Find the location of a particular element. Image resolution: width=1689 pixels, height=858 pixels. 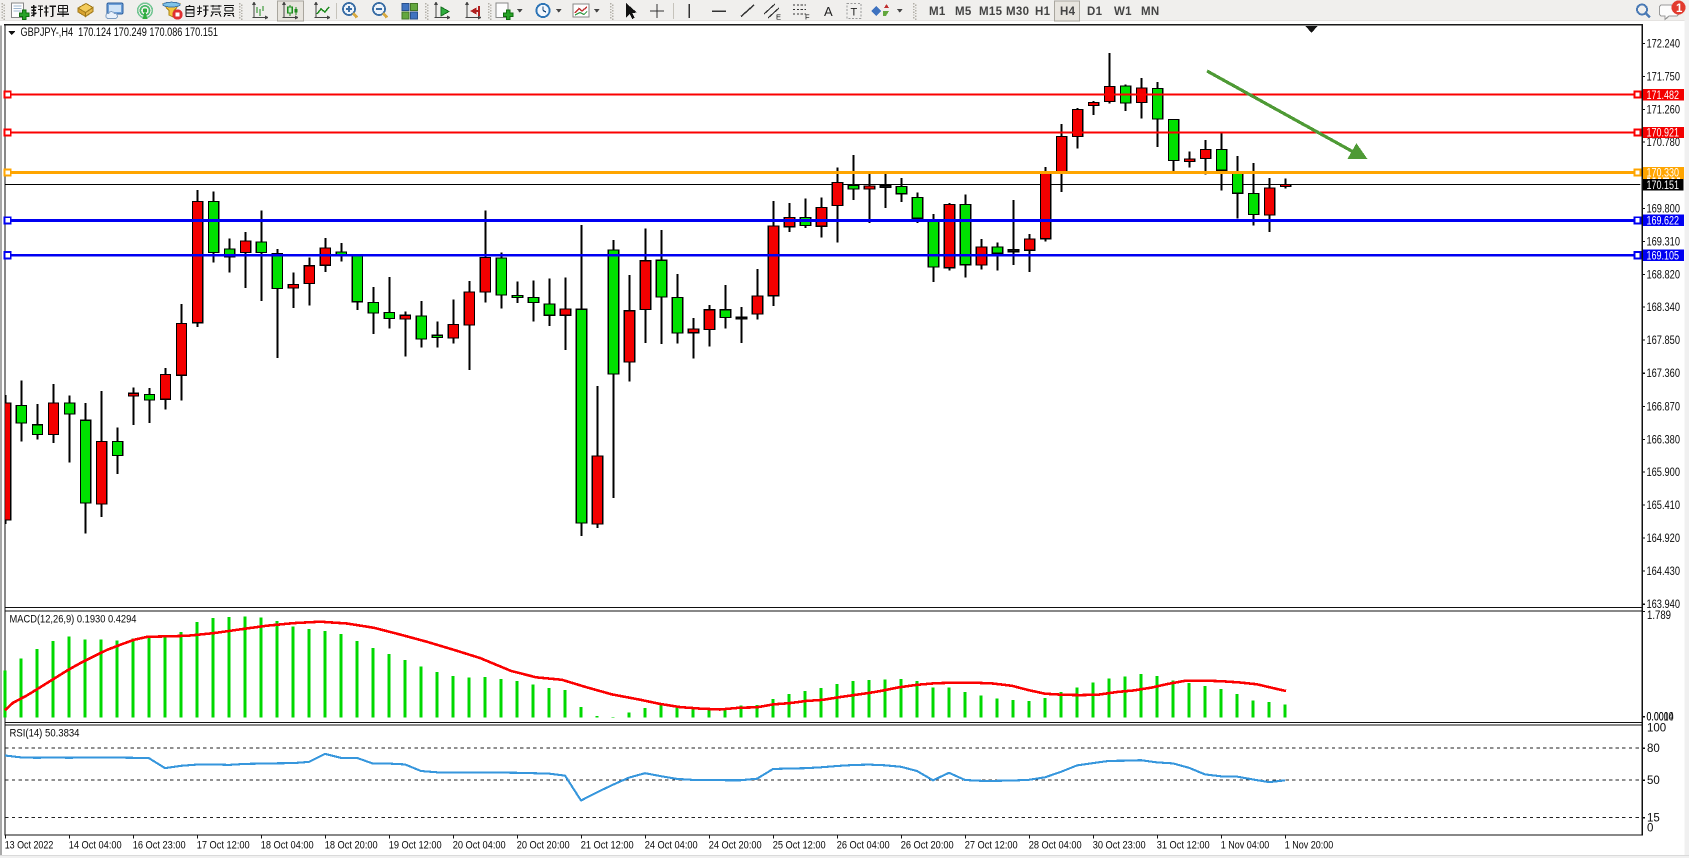

svg-text: 171.482 is located at coordinates (1663, 96).